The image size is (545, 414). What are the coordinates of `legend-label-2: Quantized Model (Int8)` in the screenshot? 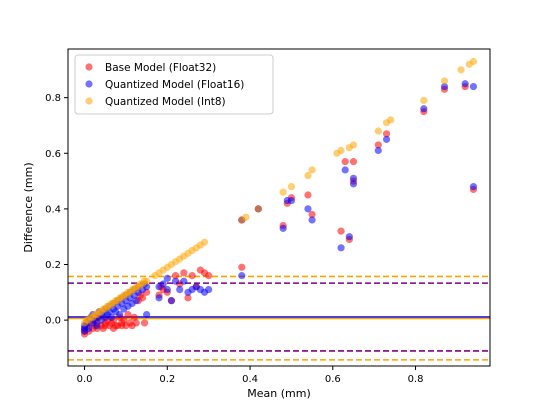 It's located at (165, 102).